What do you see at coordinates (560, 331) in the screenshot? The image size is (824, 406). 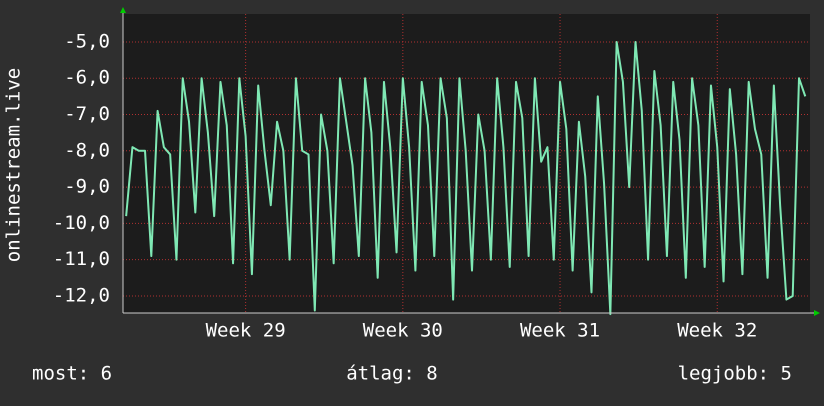 I see `x-tick-label: Week 31` at bounding box center [560, 331].